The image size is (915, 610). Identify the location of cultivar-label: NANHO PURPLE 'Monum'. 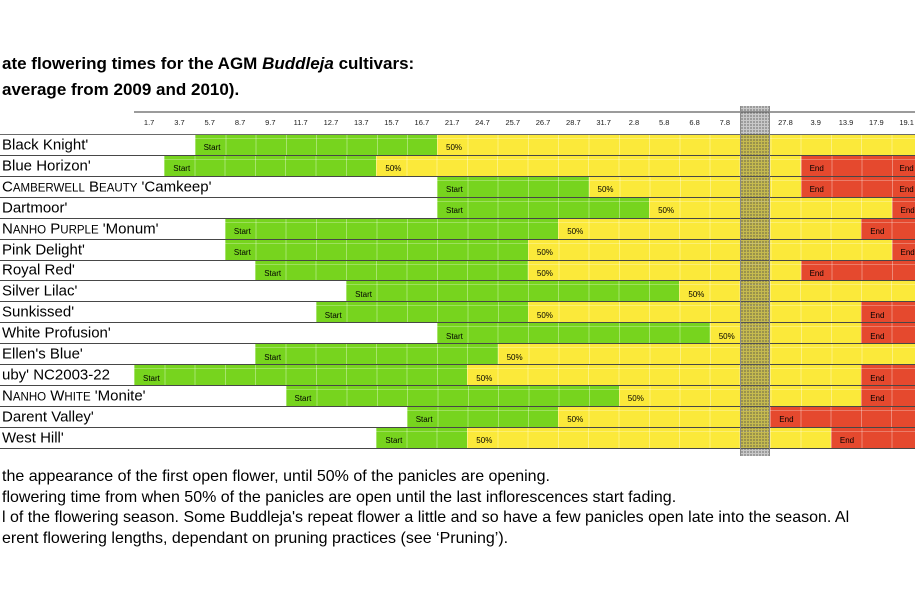
(80, 229).